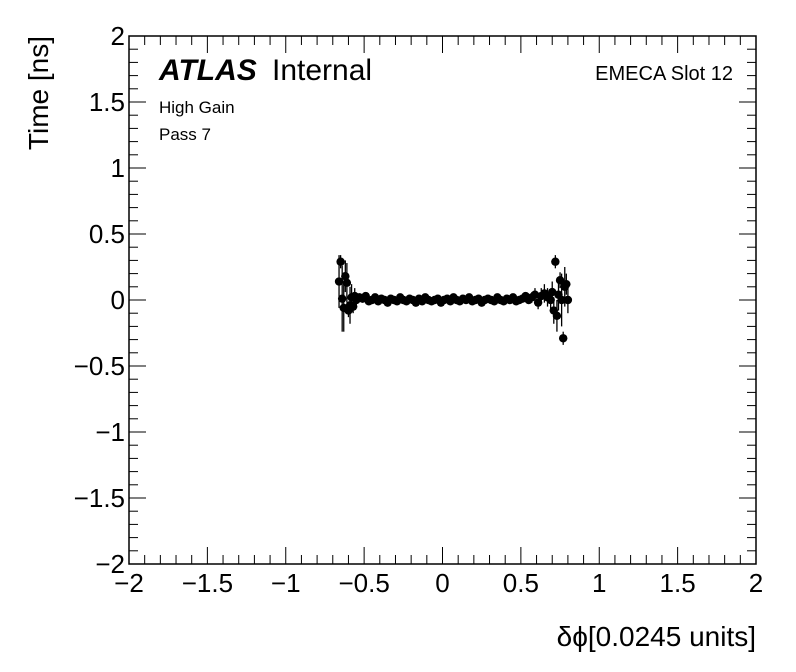 The image size is (796, 672). What do you see at coordinates (107, 234) in the screenshot?
I see `y-tick-label: 0.5` at bounding box center [107, 234].